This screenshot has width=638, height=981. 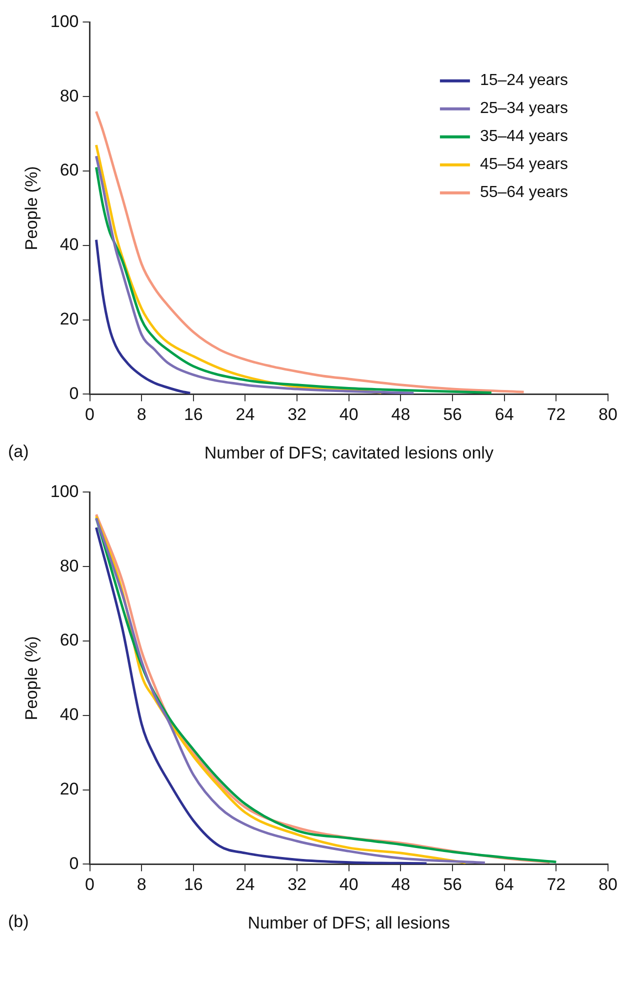 I want to click on text: (a), so click(x=18, y=452).